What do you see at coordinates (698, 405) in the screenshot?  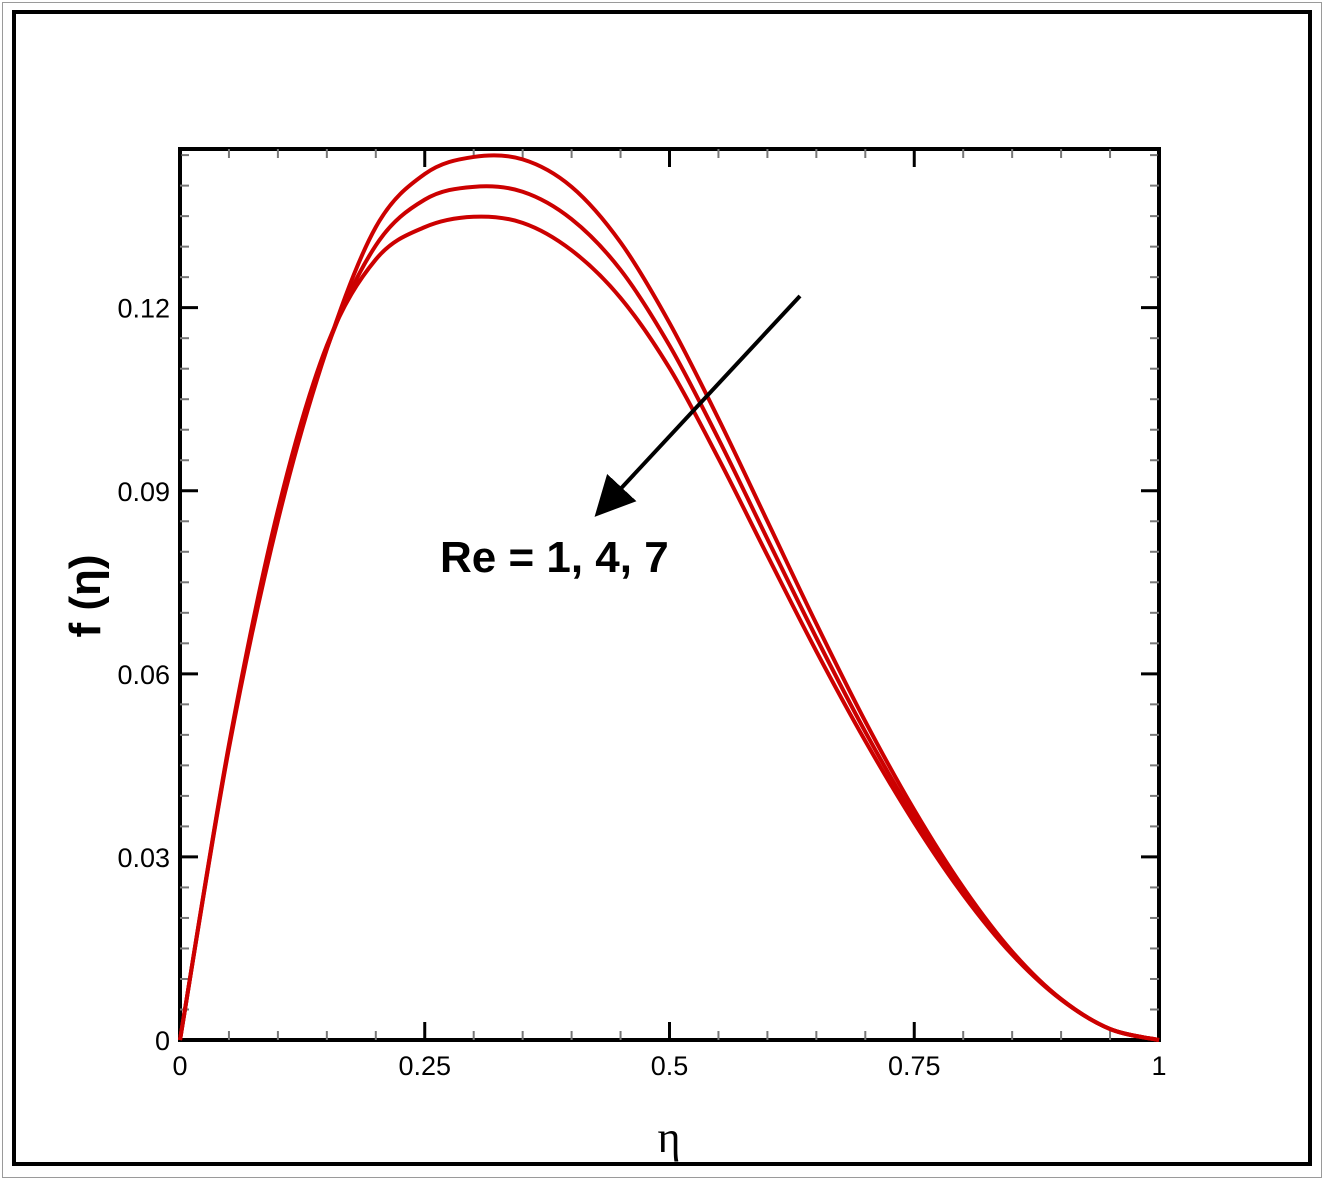 I see `annotation-arrow` at bounding box center [698, 405].